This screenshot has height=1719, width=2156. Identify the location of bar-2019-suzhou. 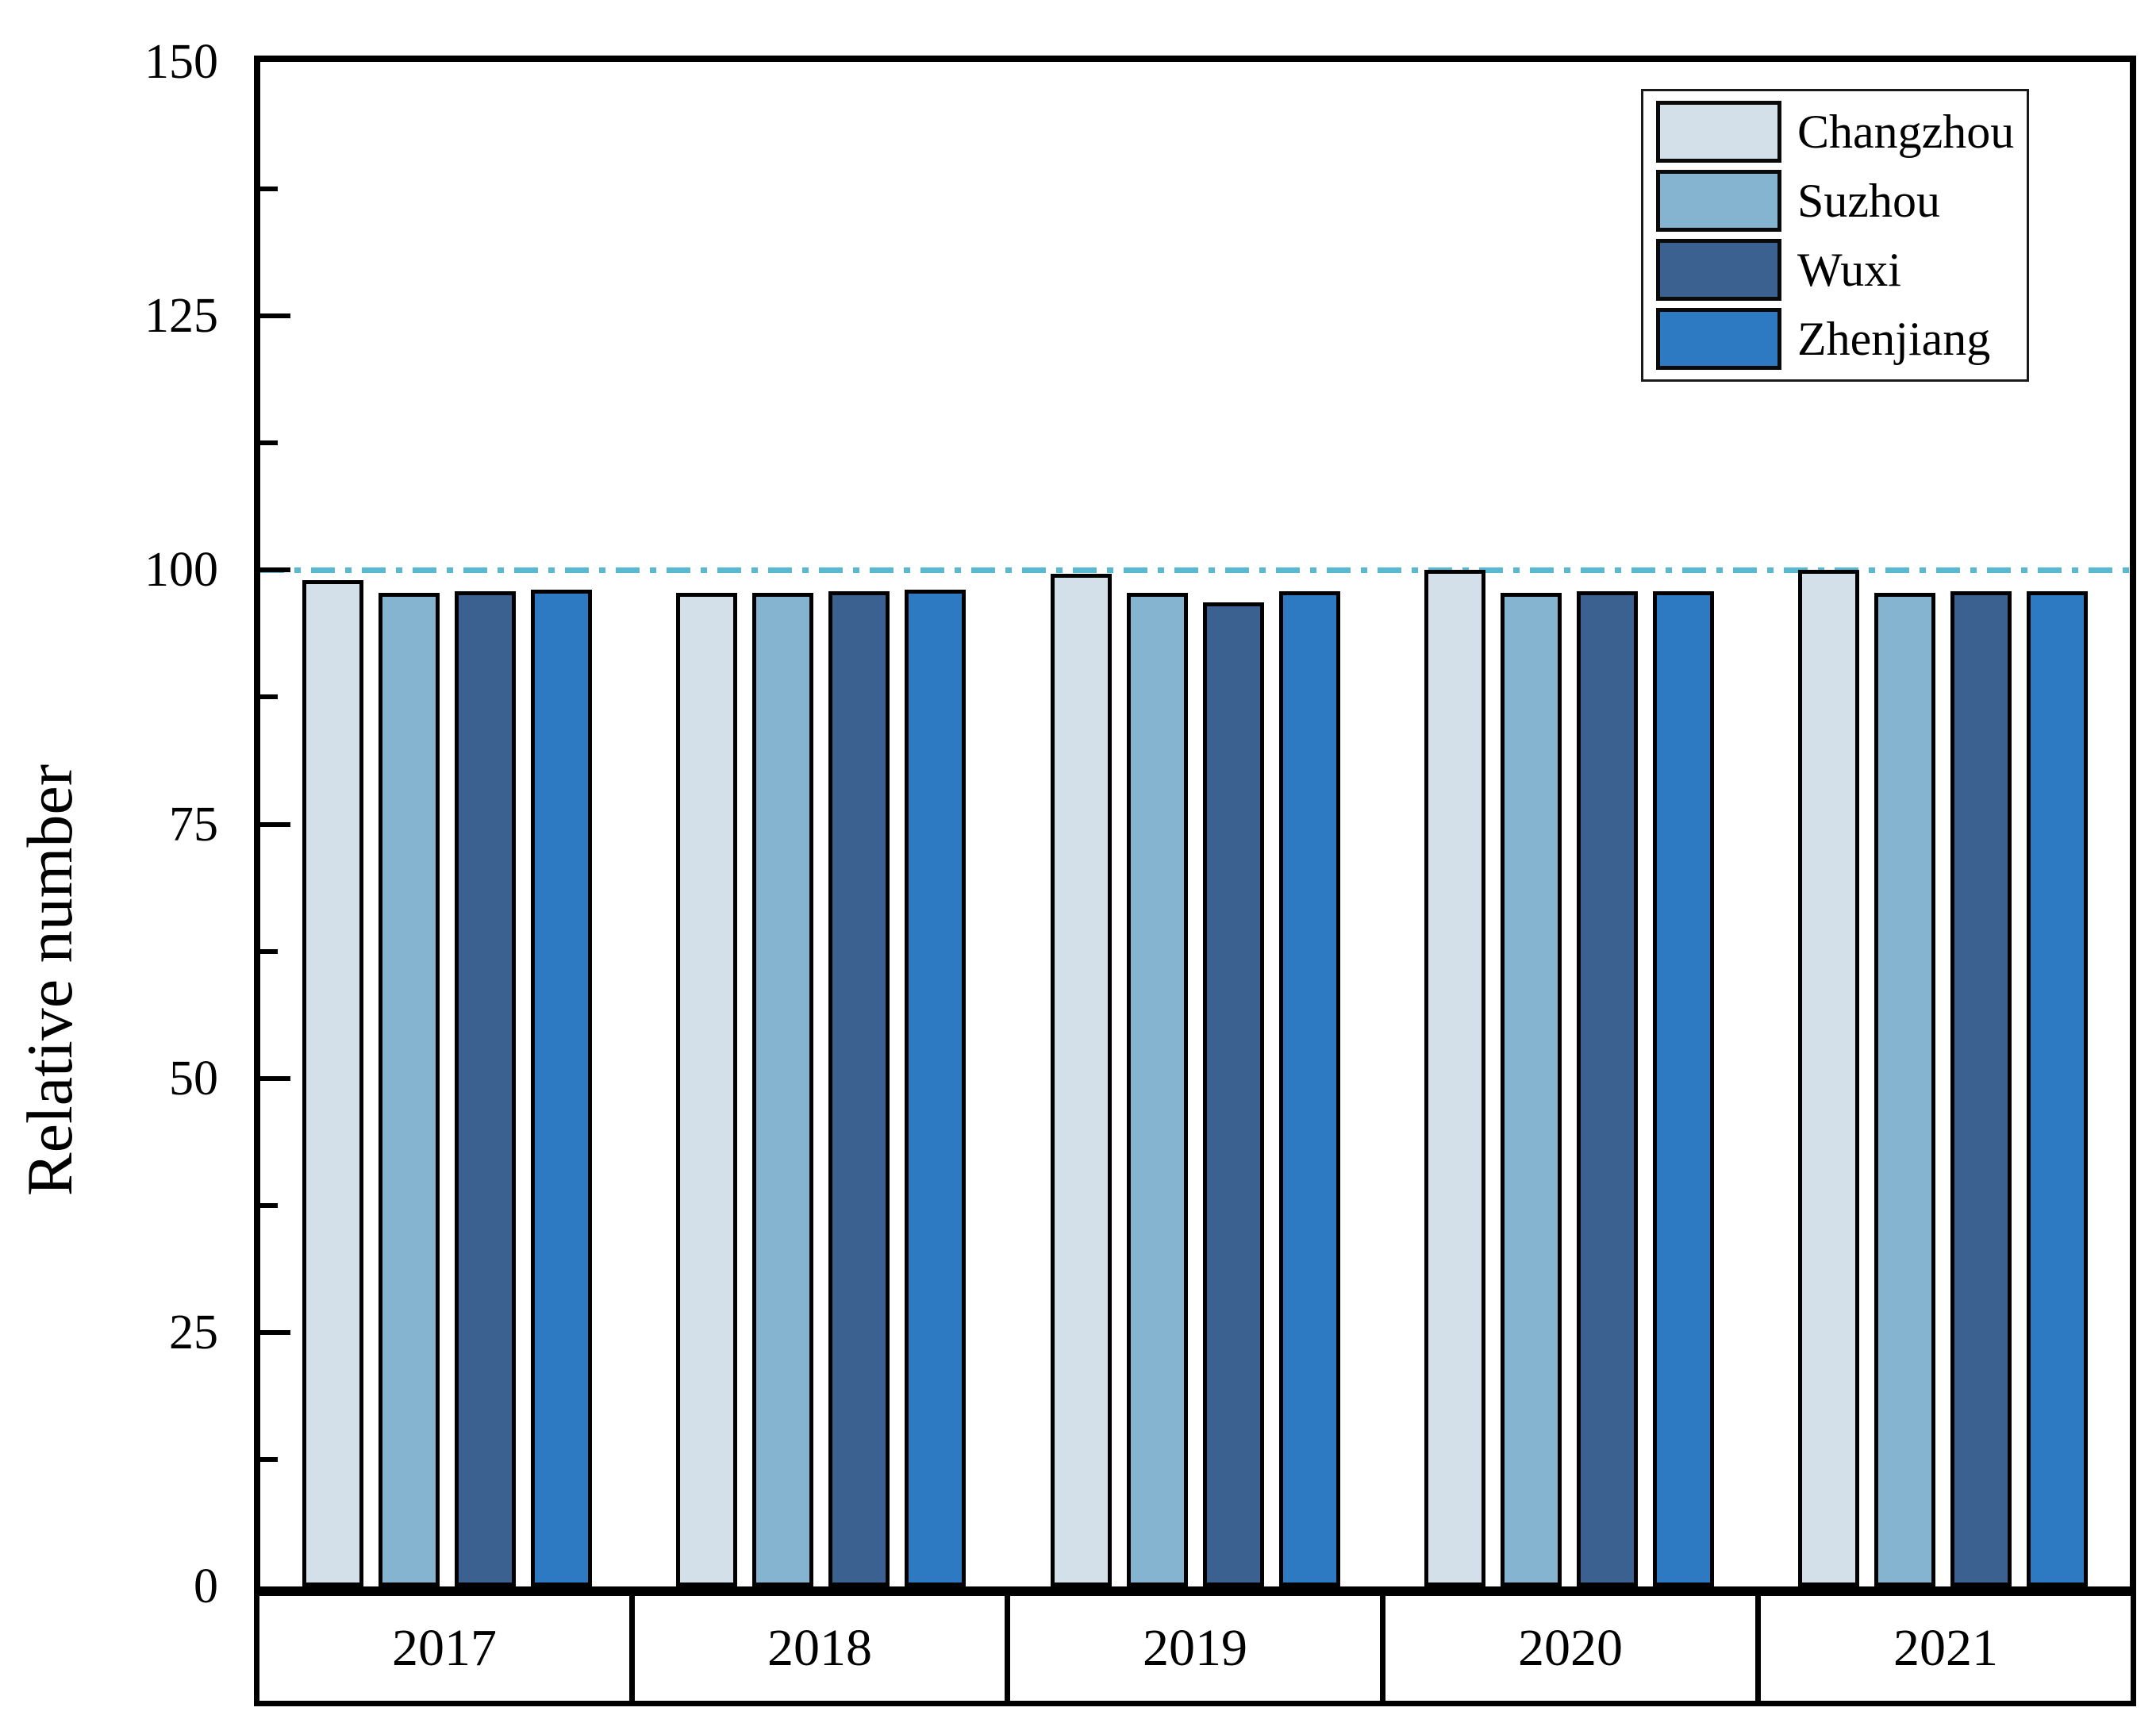
(1157, 1089).